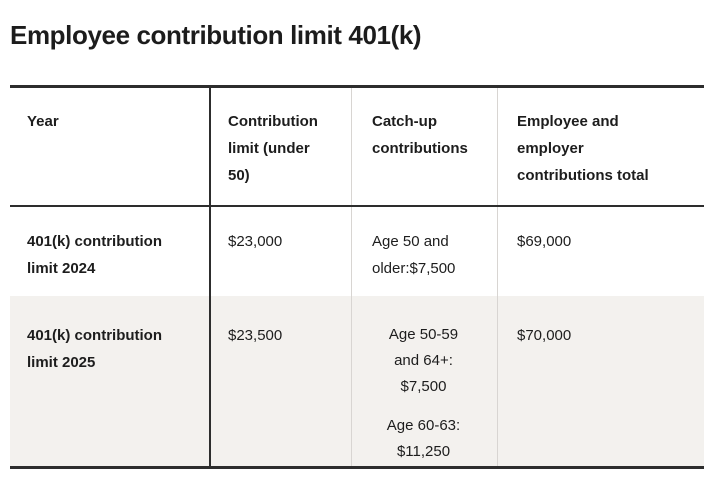  I want to click on page-title: Employee contribution limit 401(k), so click(216, 35).